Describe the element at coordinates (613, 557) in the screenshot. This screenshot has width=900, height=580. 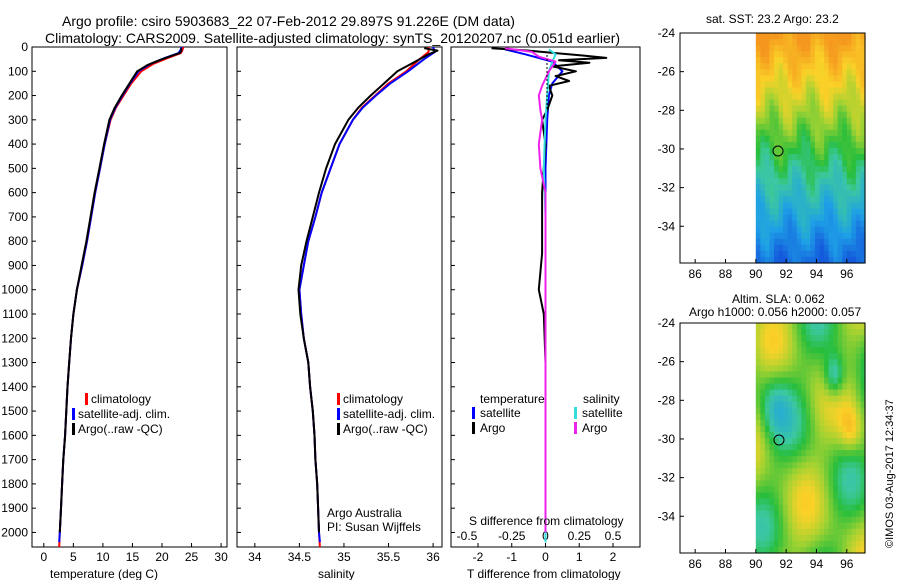
I see `x-tick-label: 2` at that location.